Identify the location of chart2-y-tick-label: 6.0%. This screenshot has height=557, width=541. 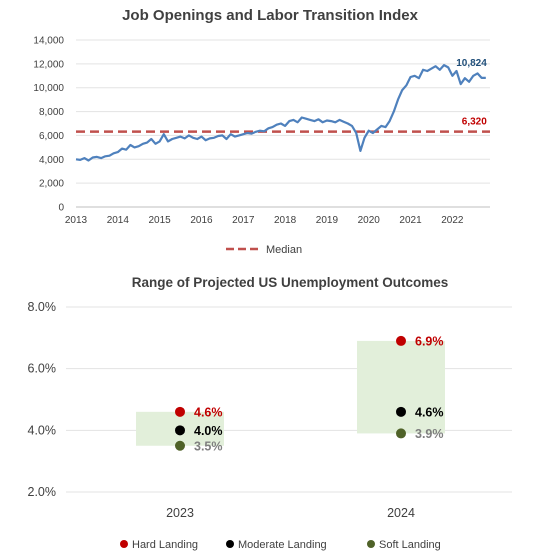
(42, 369).